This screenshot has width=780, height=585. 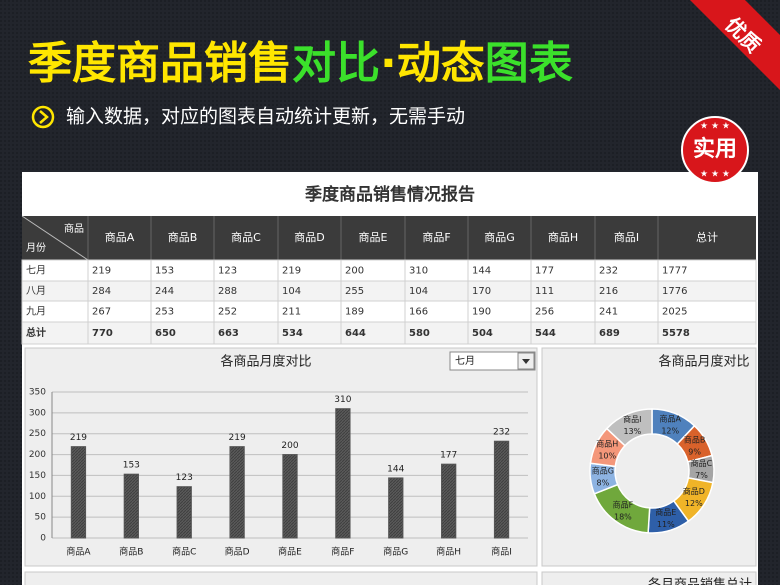 What do you see at coordinates (715, 127) in the screenshot?
I see `stars: ★ ★ ★` at bounding box center [715, 127].